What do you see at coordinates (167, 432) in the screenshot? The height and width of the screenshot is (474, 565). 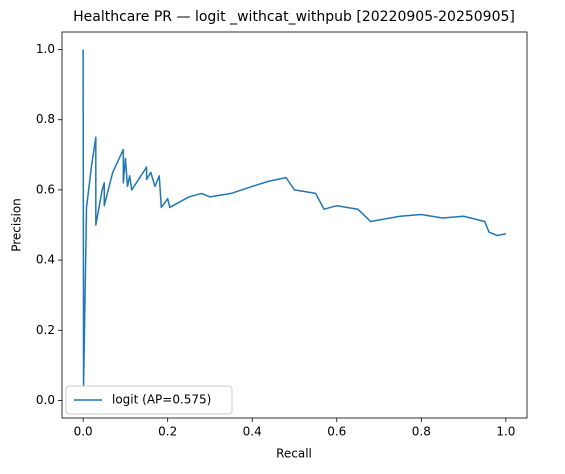 I see `x-tick-label: 0.2` at bounding box center [167, 432].